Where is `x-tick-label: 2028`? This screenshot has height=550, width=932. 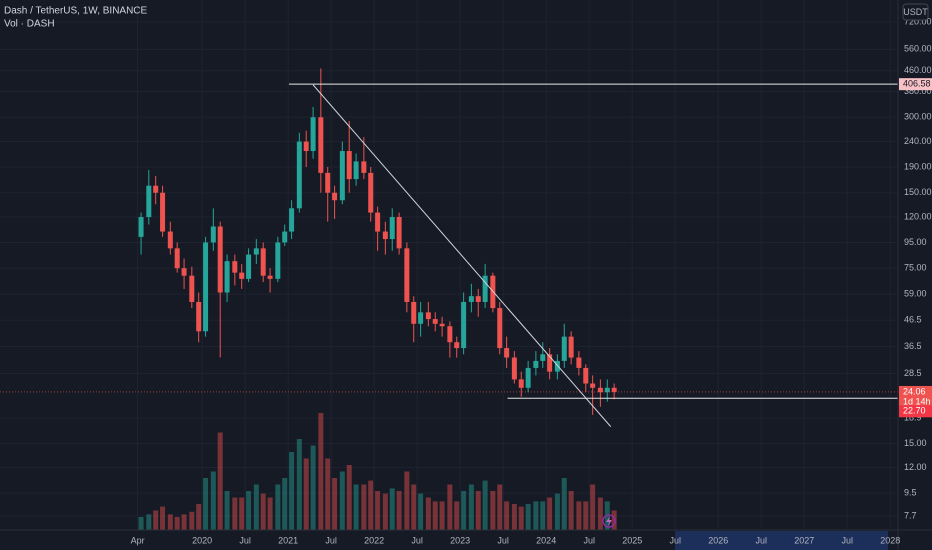 x-tick-label: 2028 is located at coordinates (890, 540).